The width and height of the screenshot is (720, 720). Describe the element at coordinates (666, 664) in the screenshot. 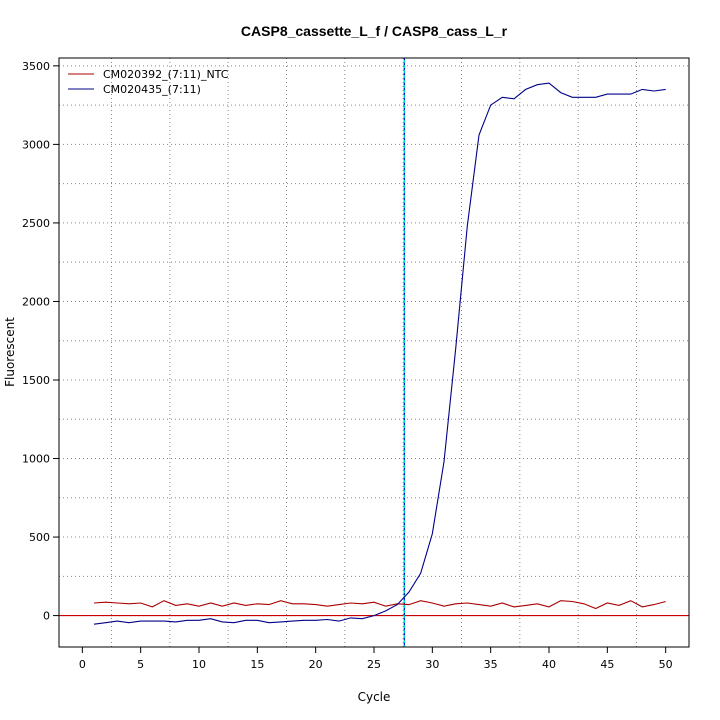

I see `x-tick-label: 50` at that location.